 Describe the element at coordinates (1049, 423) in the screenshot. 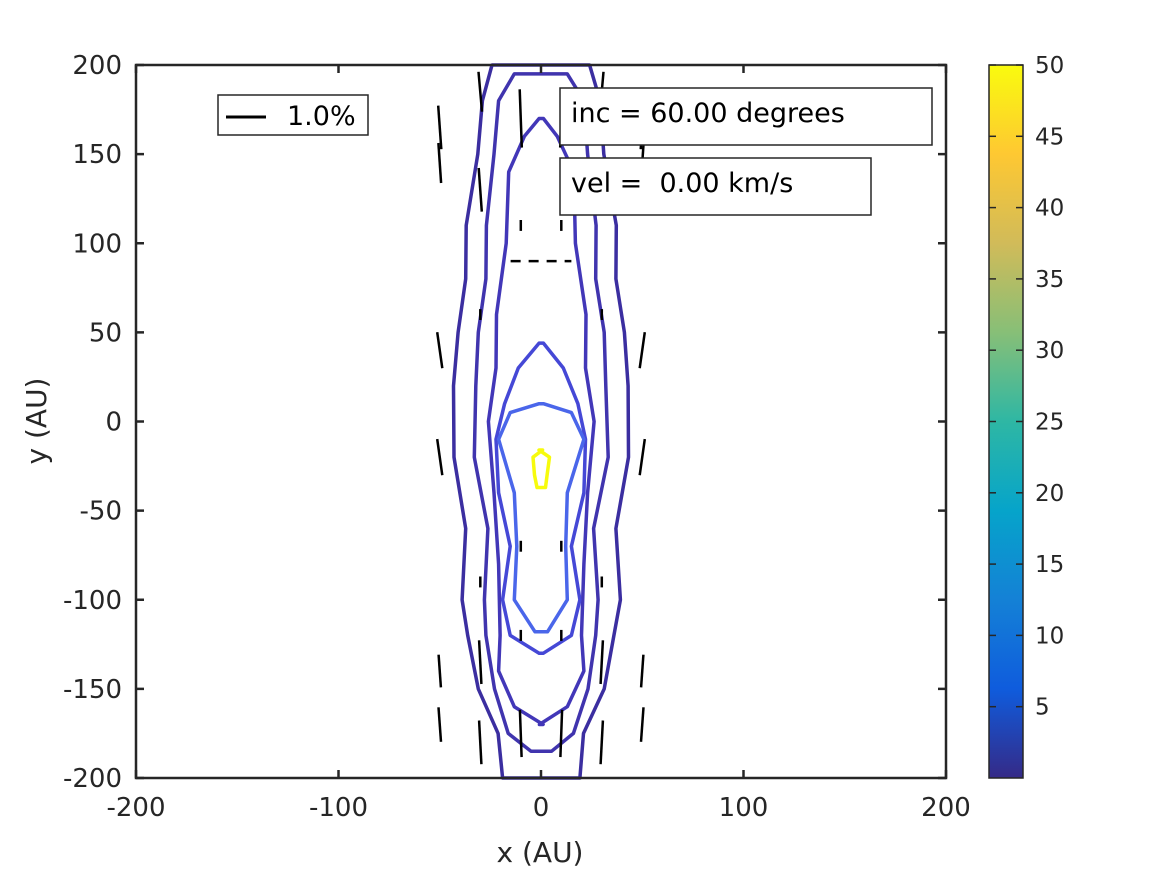

I see `colorbar-tick-label: 25` at that location.